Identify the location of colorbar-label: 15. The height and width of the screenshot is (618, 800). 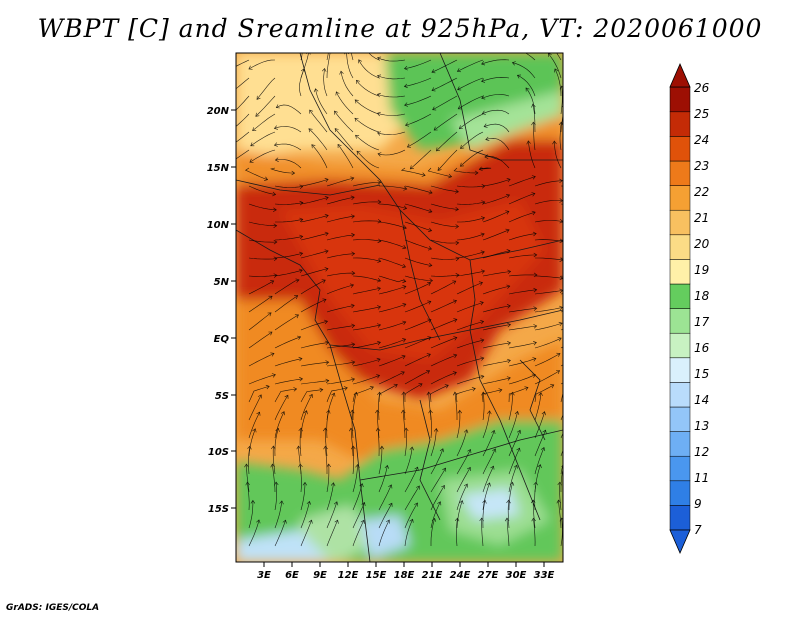
(701, 374).